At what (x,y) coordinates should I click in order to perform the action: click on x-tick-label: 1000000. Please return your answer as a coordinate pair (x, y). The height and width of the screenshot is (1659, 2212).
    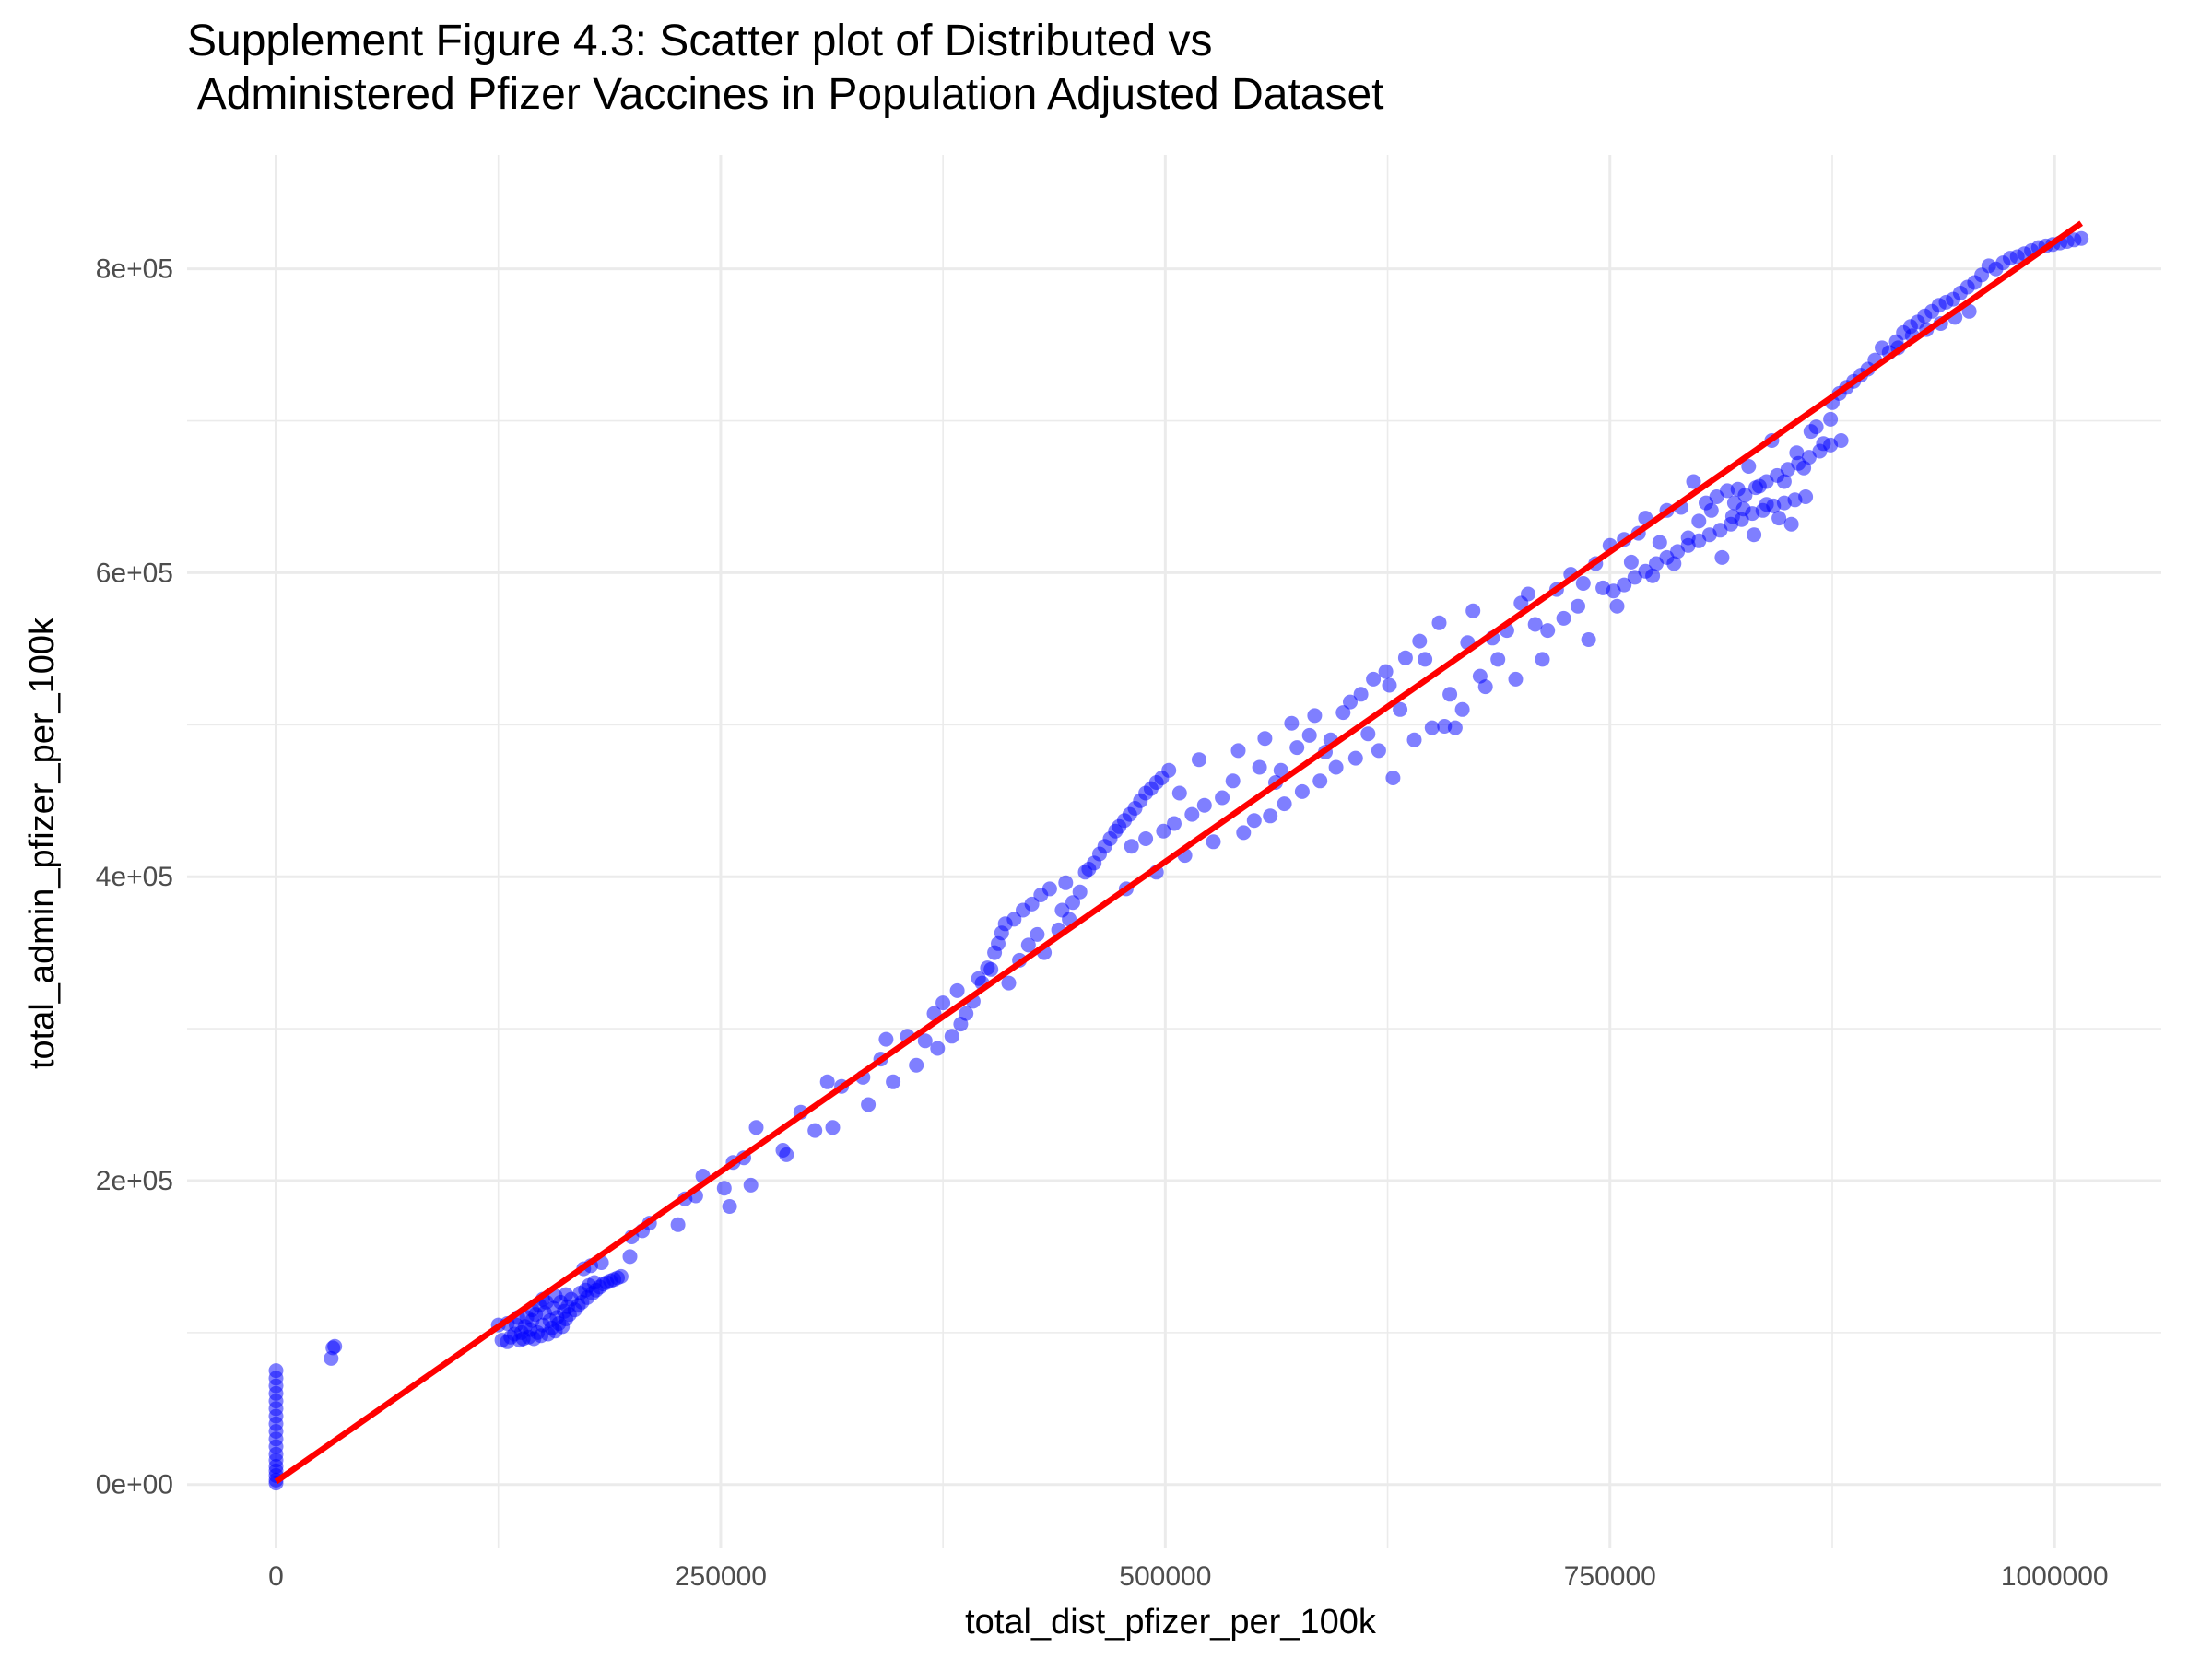
    Looking at the image, I should click on (2055, 1576).